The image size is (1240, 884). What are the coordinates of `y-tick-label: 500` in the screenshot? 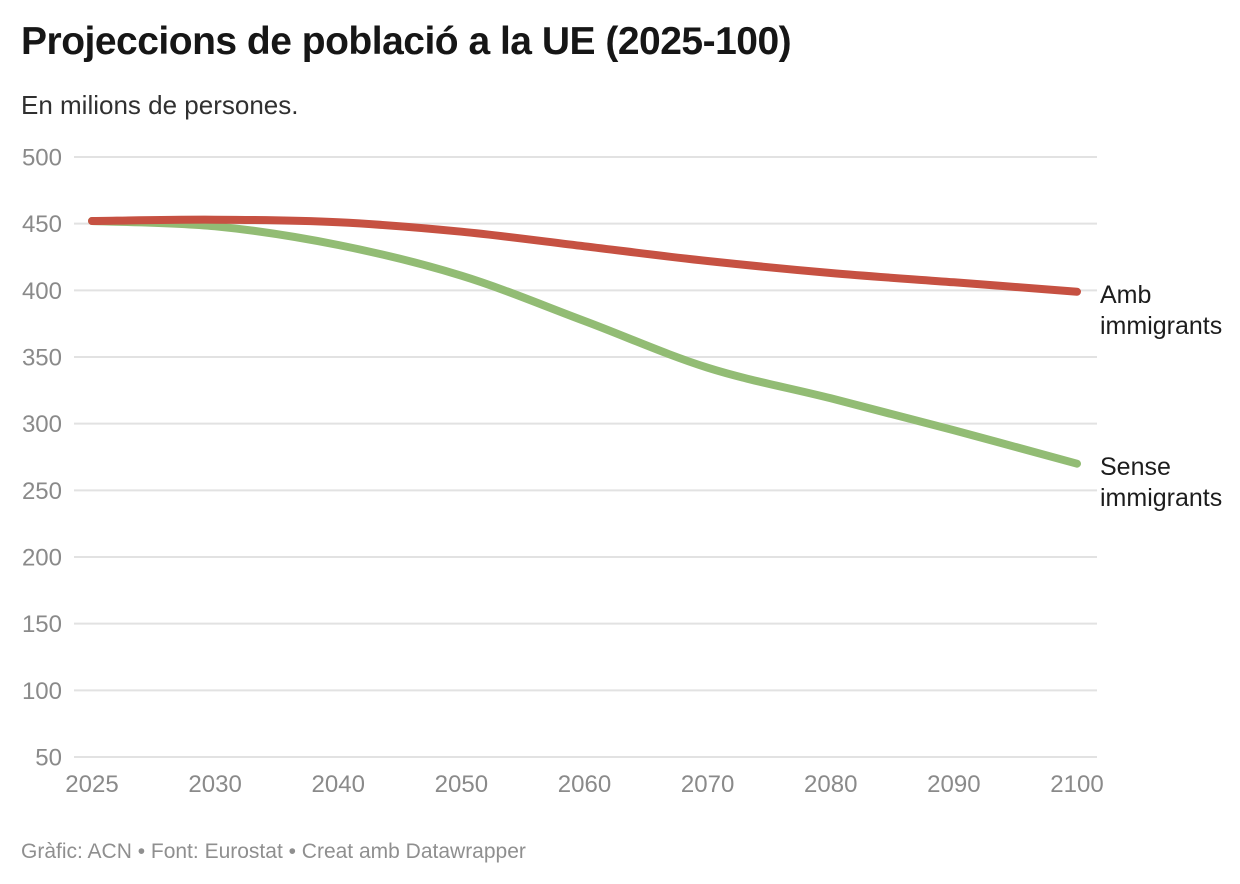 It's located at (42, 158).